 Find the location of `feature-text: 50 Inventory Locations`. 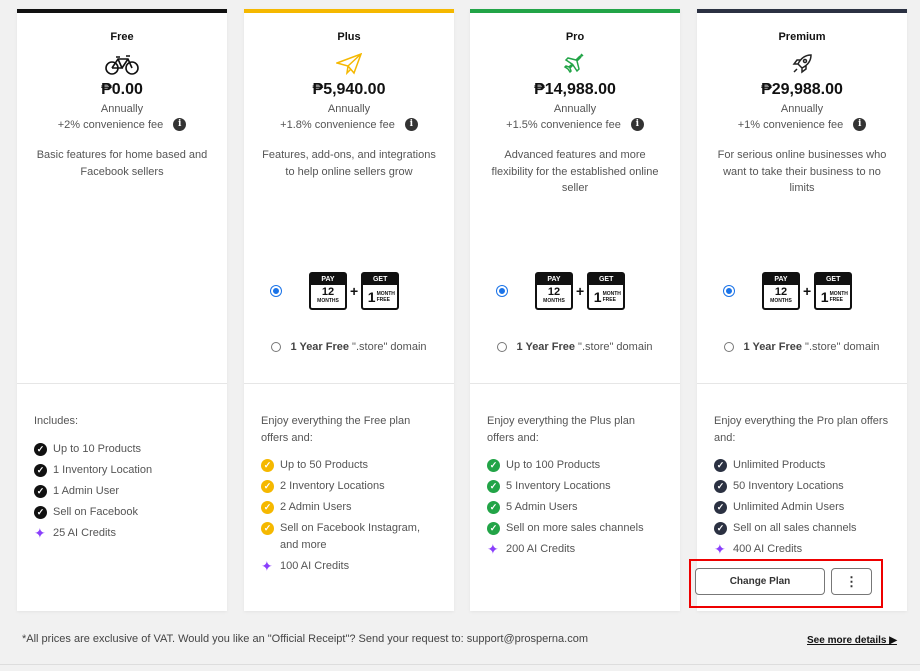

feature-text: 50 Inventory Locations is located at coordinates (788, 486).